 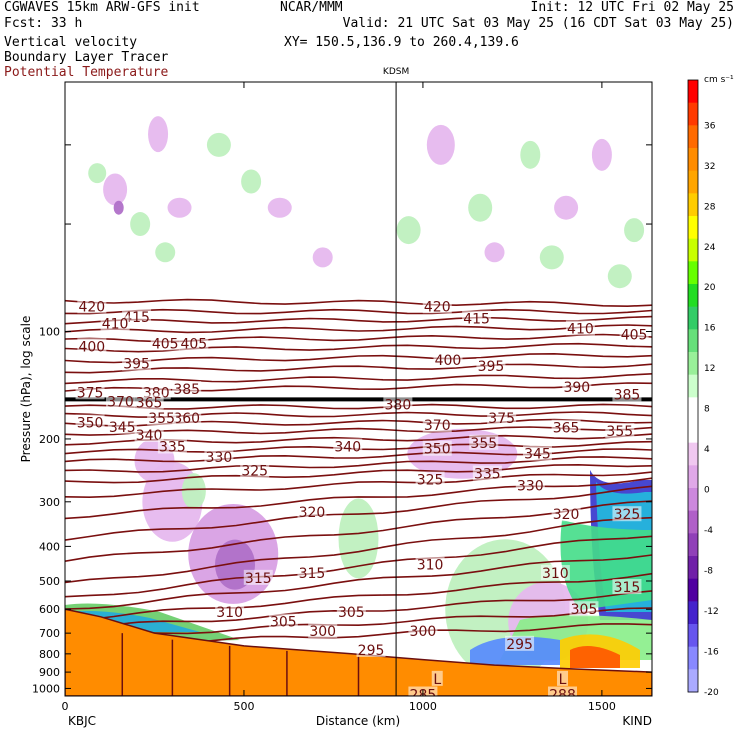 What do you see at coordinates (632, 7) in the screenshot?
I see `init-time: Init: 12 UTC Fri 02 May 25` at bounding box center [632, 7].